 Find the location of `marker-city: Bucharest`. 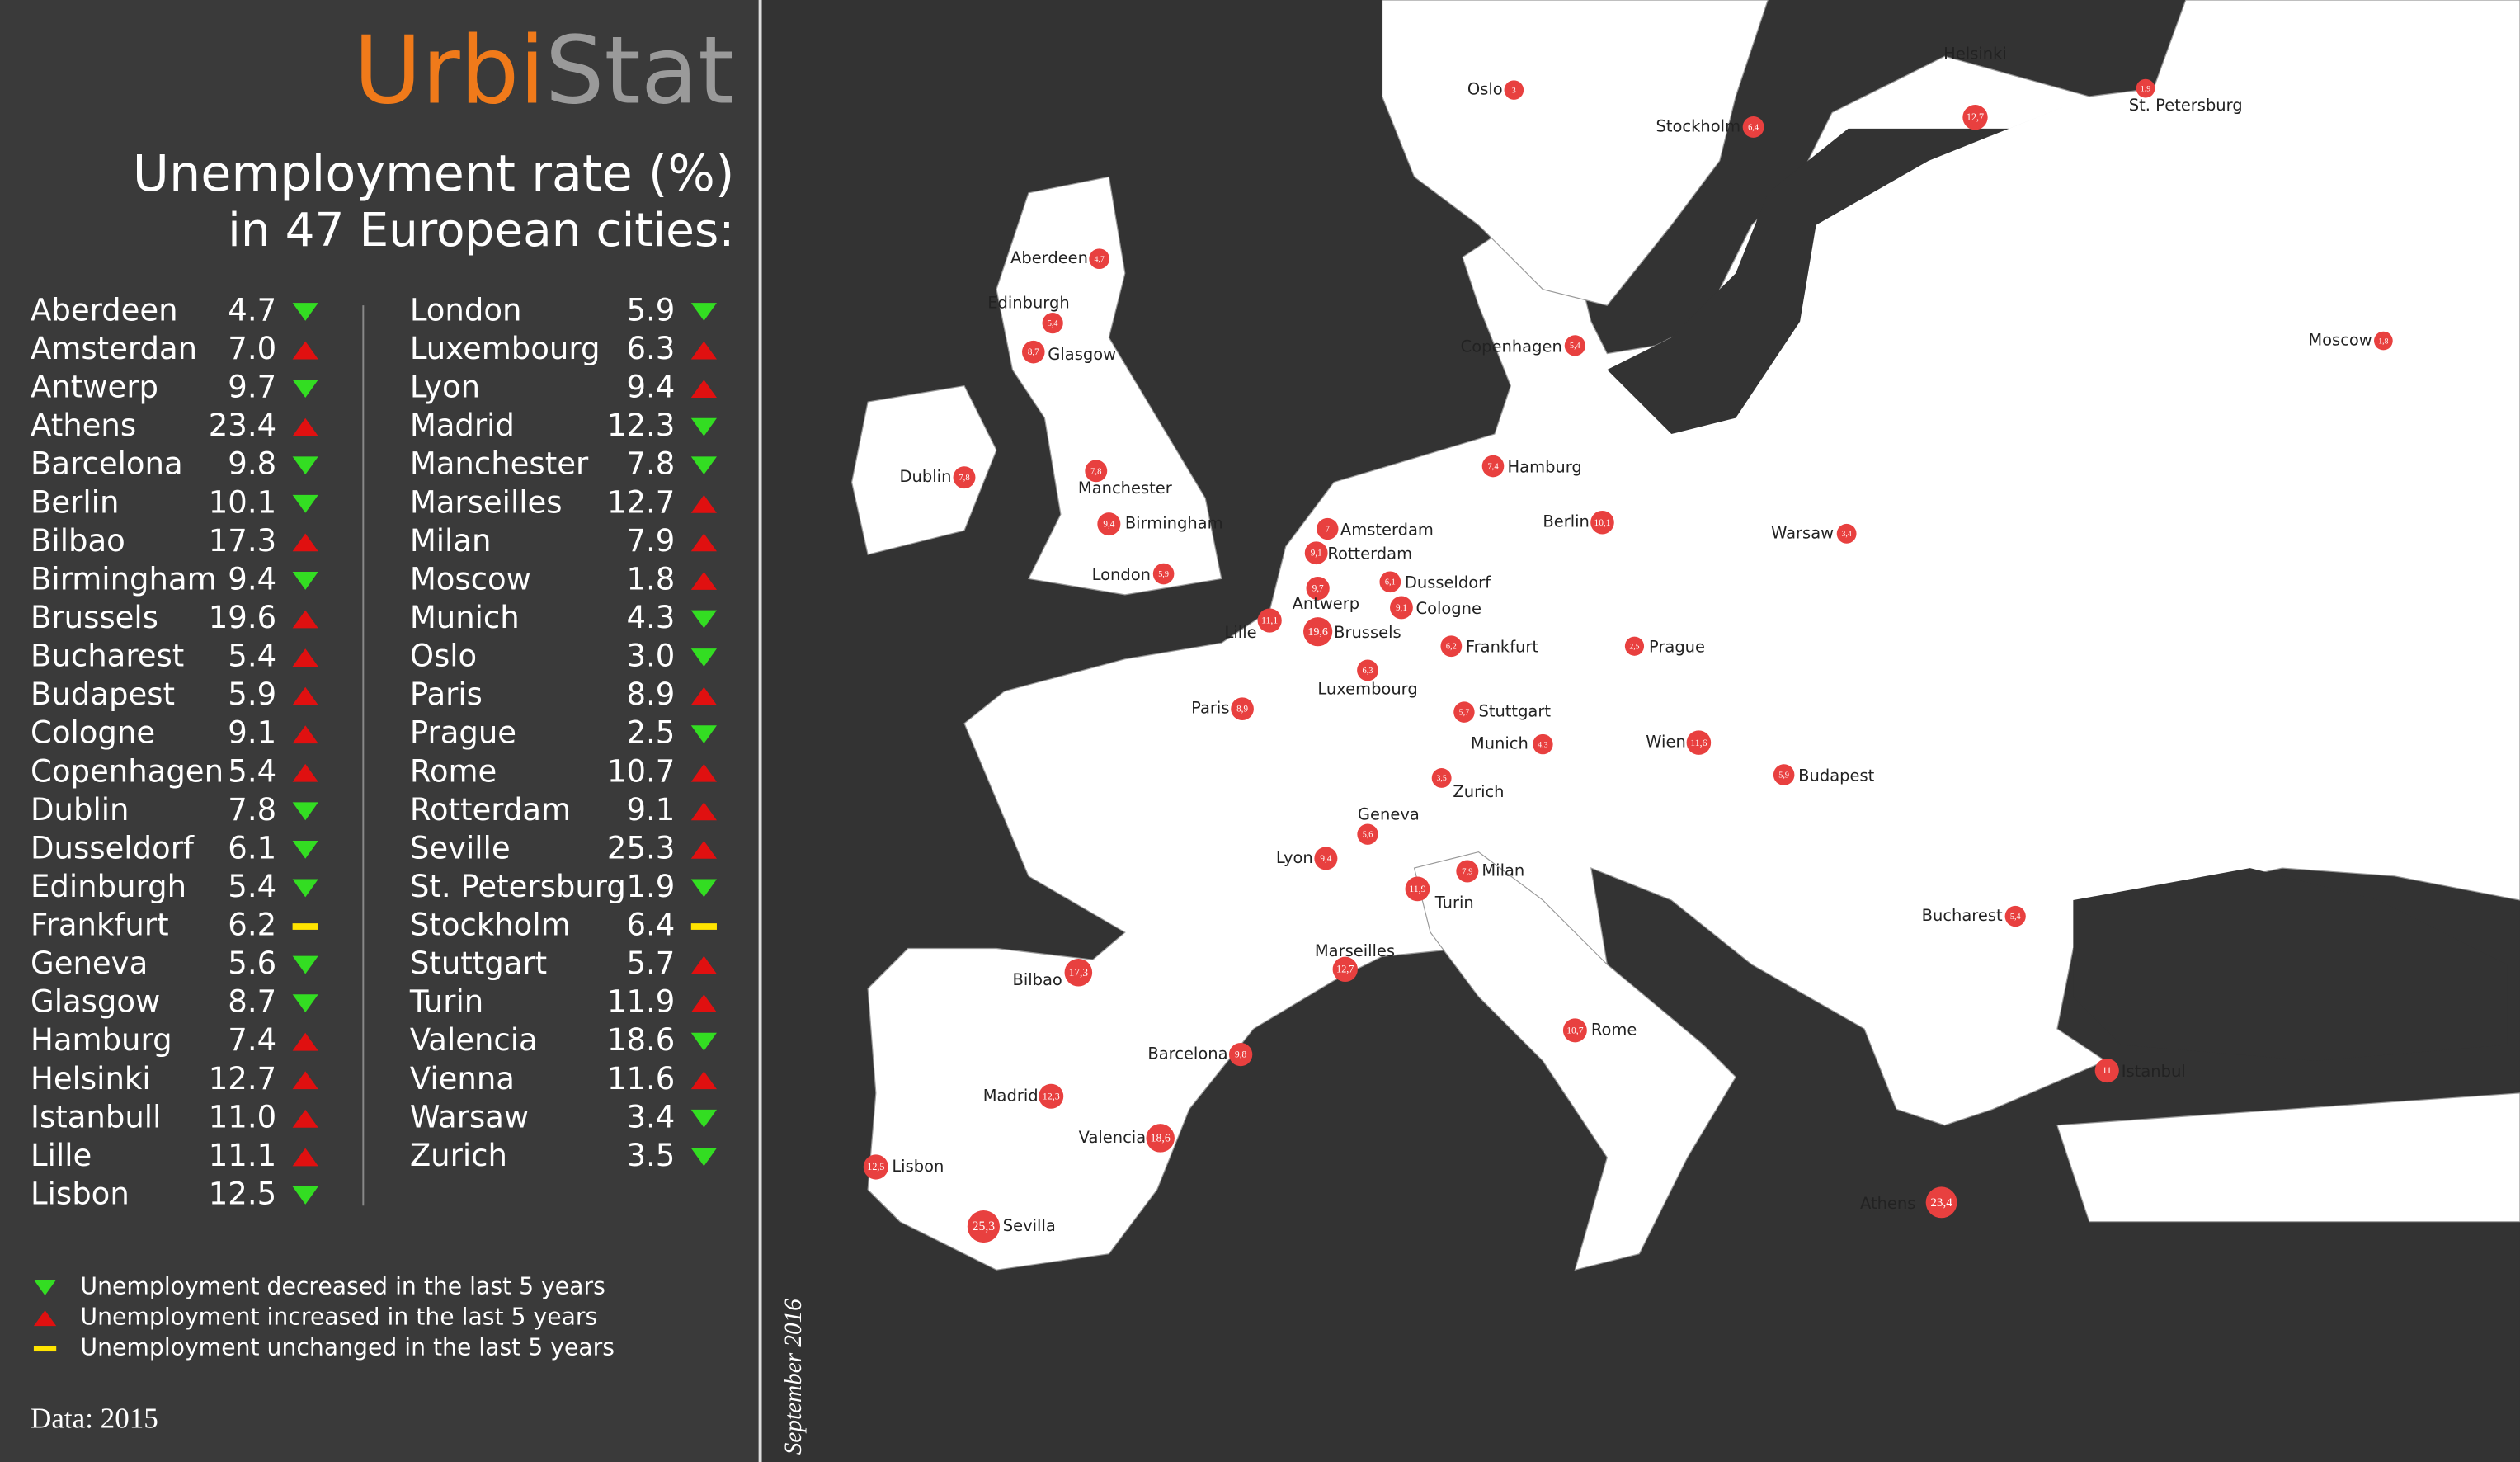

marker-city: Bucharest is located at coordinates (1962, 916).